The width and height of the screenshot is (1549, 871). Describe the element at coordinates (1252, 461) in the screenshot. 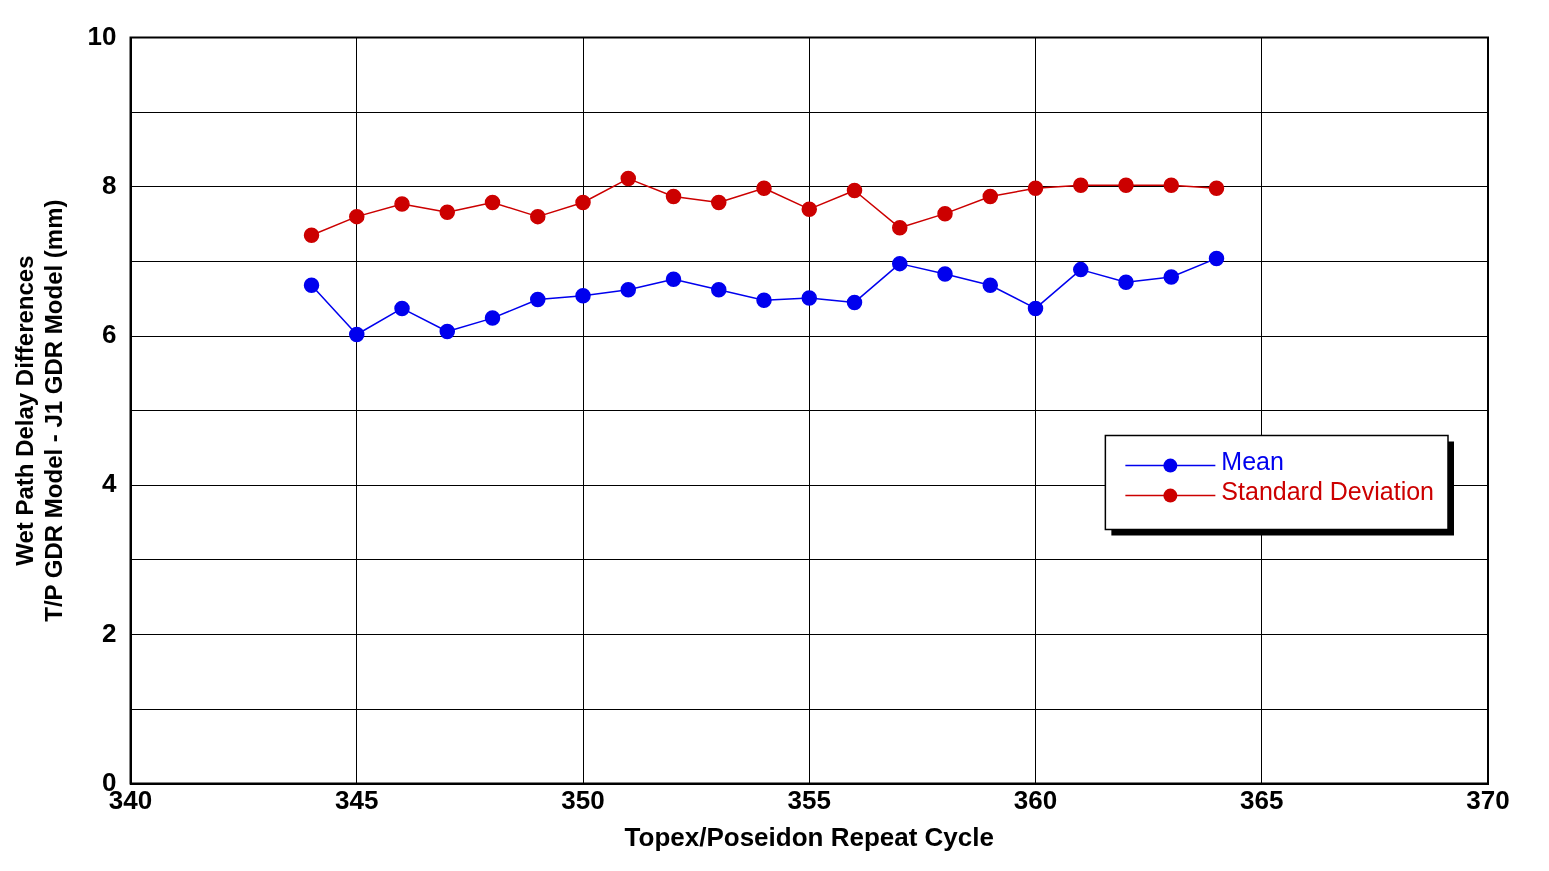

I see `legend-label: Mean` at that location.